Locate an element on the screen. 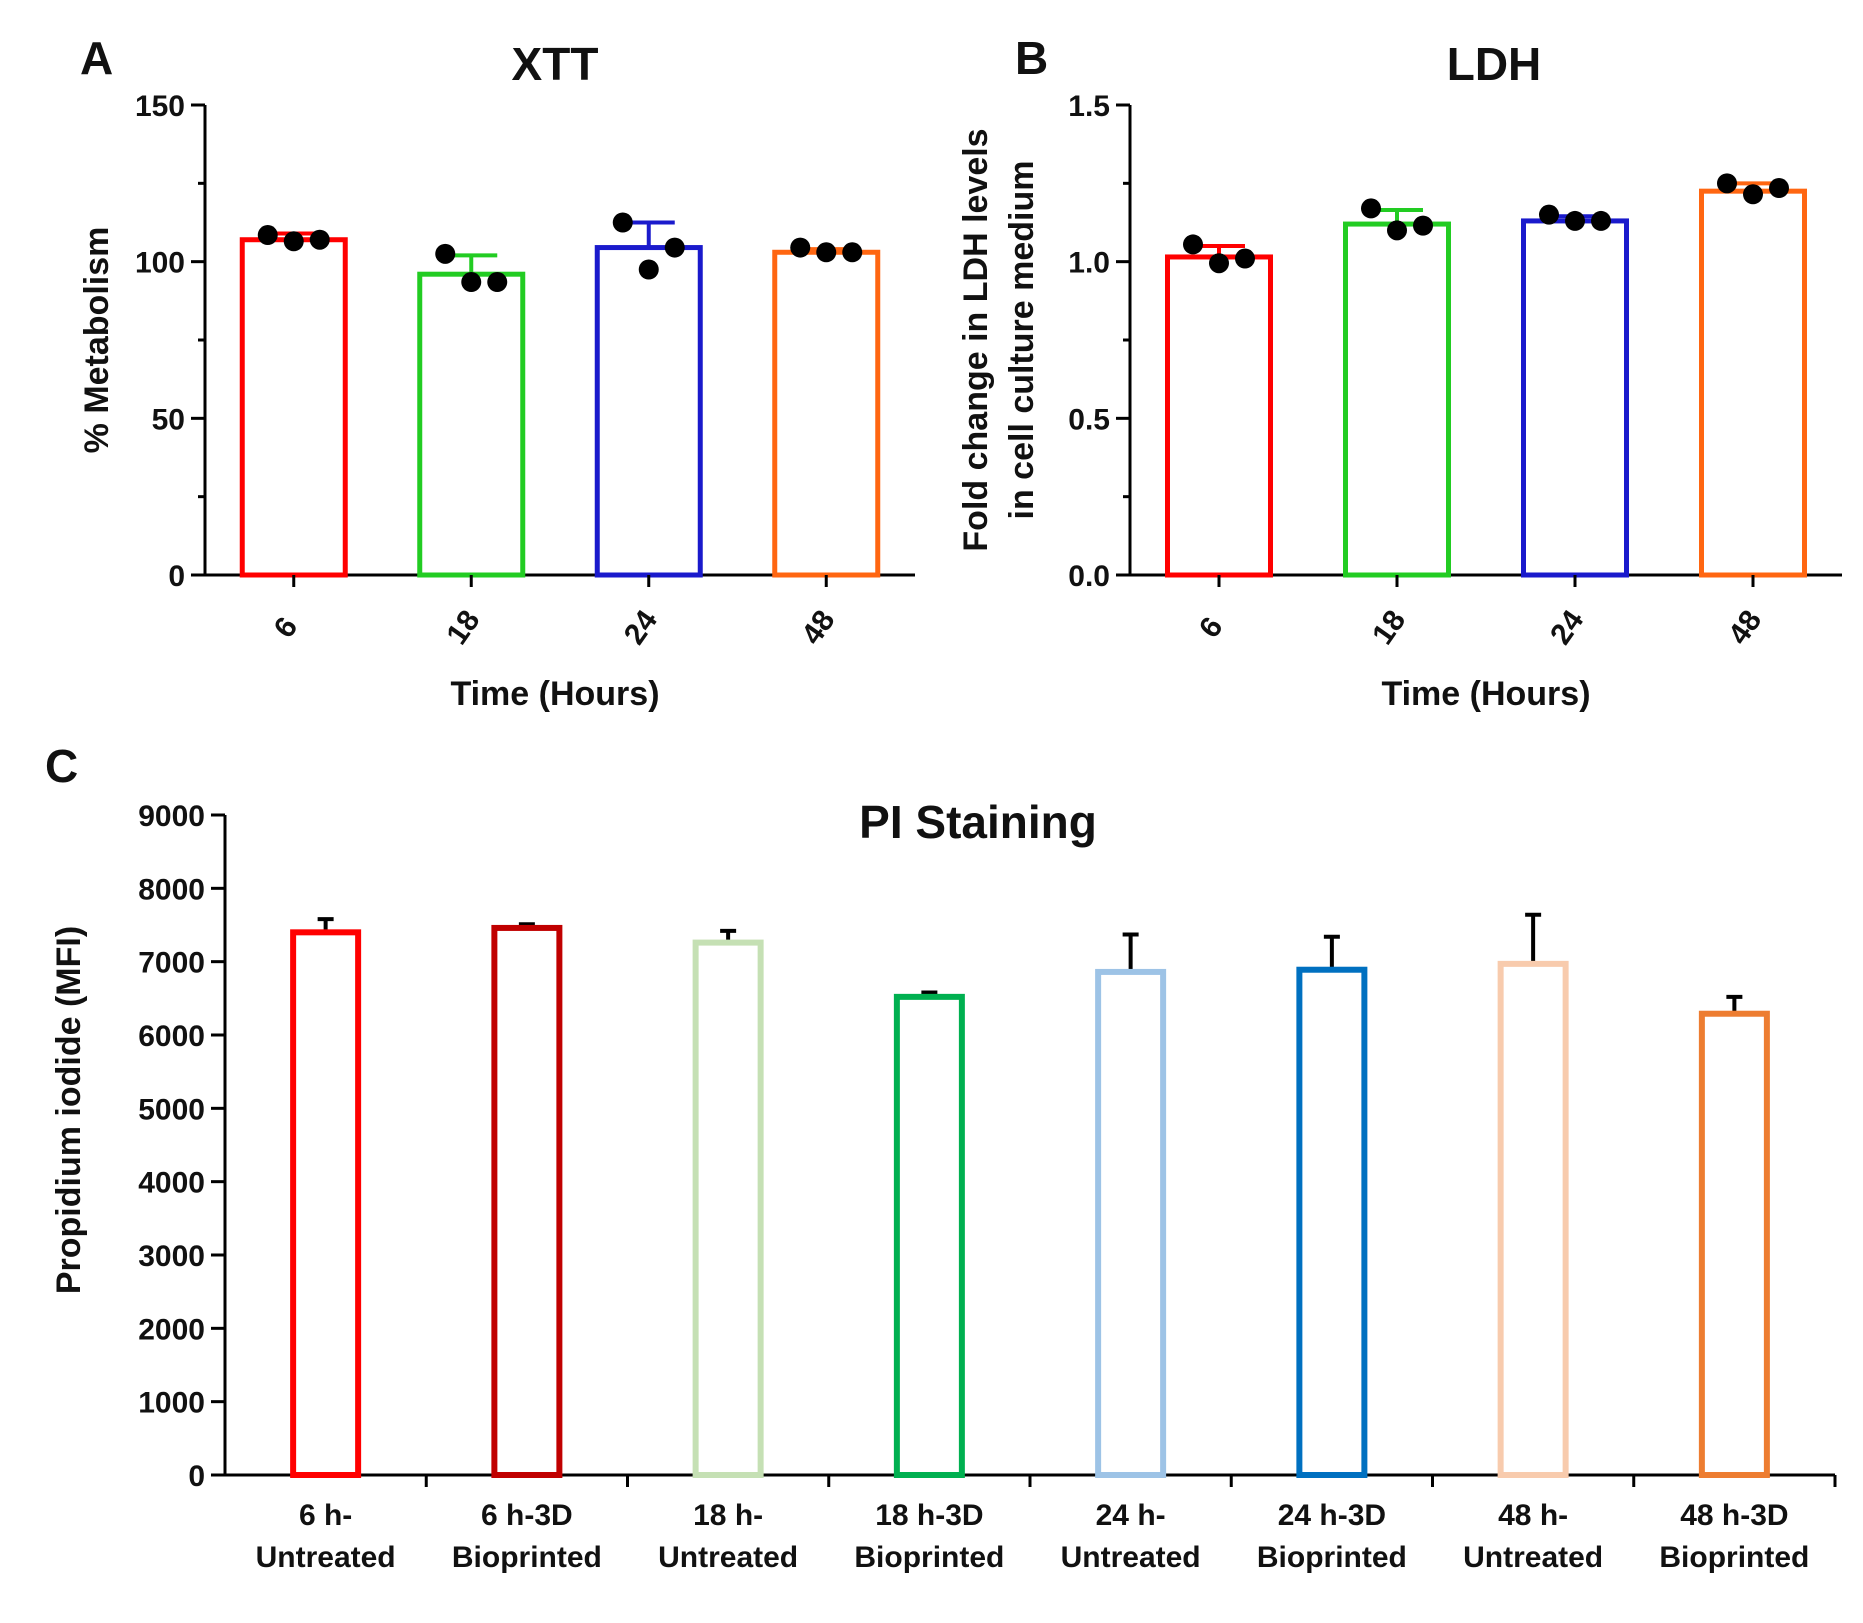 The height and width of the screenshot is (1623, 1863). y-axis-label-xtt: % Metabolism is located at coordinates (97, 340).